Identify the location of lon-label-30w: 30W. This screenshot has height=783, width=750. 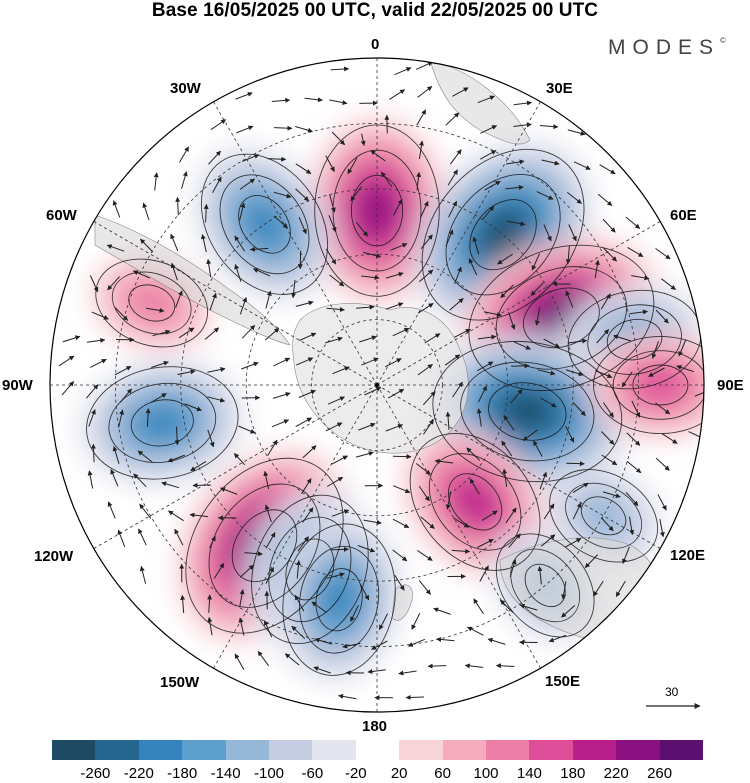
(185, 88).